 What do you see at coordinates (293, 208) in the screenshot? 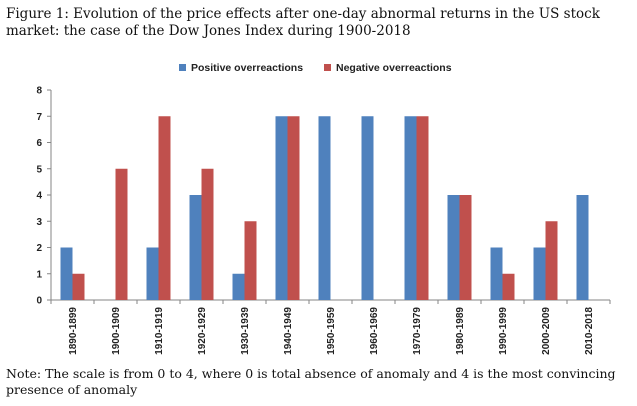
I see `bar-negative-1940-1949` at bounding box center [293, 208].